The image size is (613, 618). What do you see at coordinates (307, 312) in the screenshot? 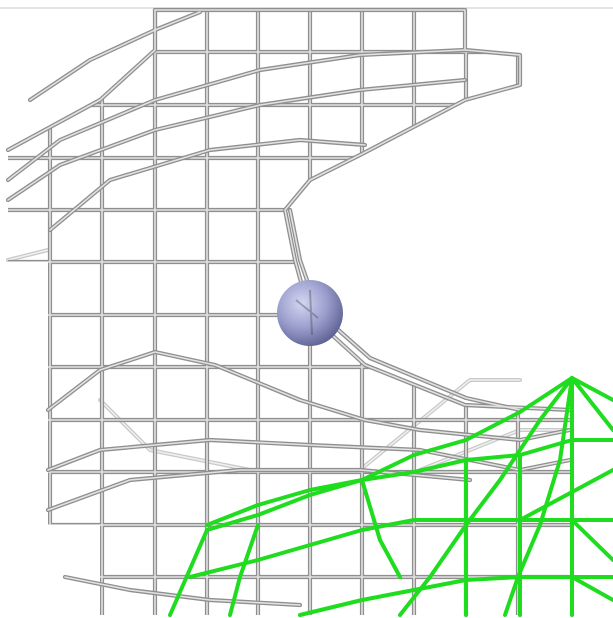
I see `sphere-mesh-overlay` at bounding box center [307, 312].